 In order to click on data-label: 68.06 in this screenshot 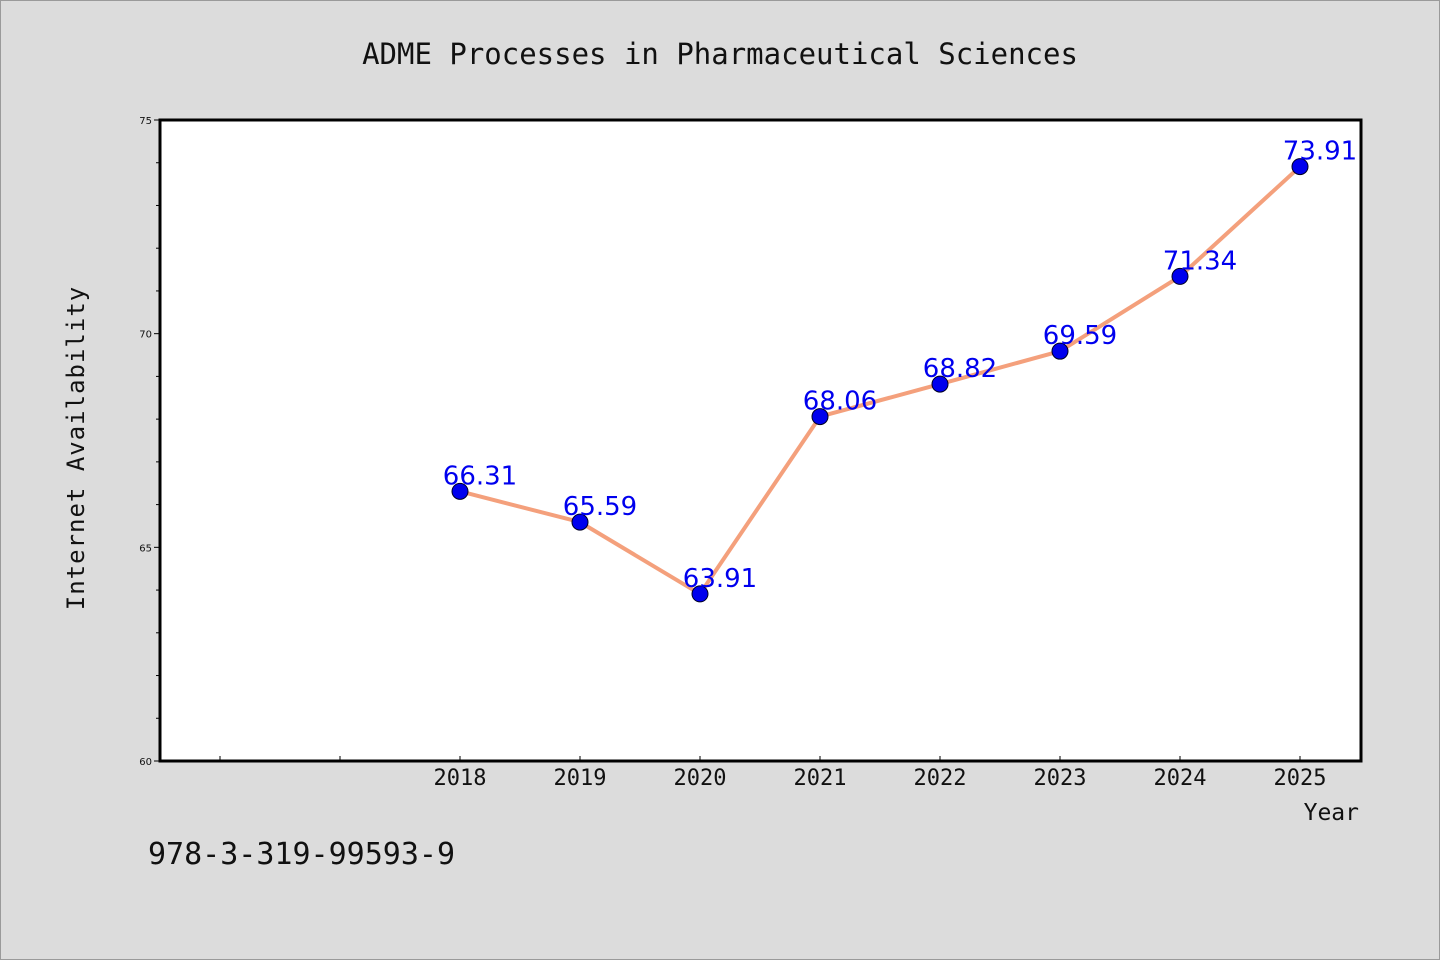, I will do `click(840, 402)`.